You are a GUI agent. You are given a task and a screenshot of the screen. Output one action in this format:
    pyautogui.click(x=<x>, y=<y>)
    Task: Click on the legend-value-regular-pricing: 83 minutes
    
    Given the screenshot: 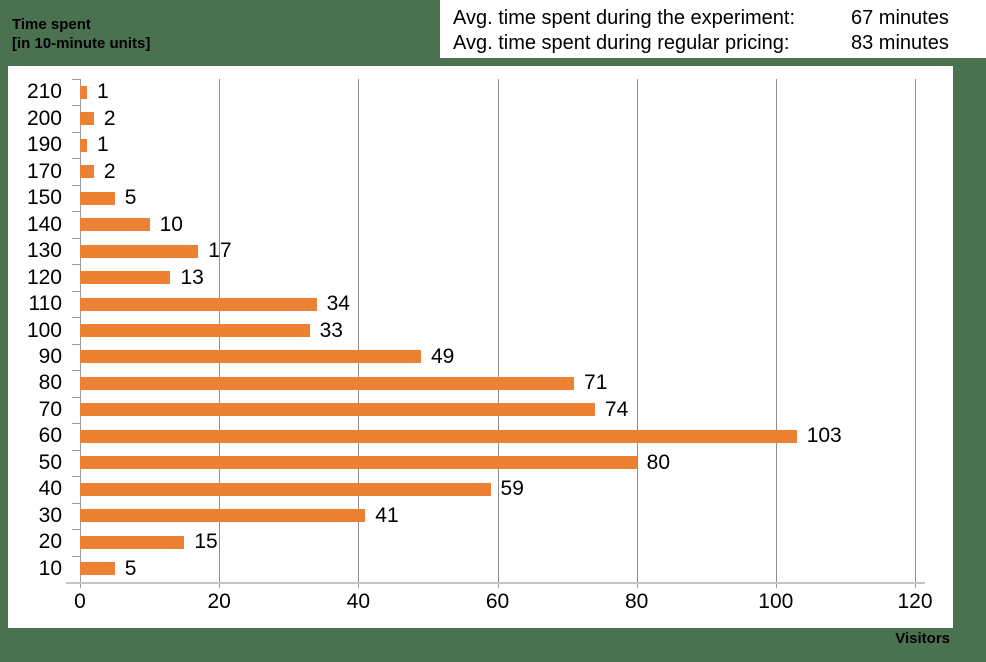 What is the action you would take?
    pyautogui.click(x=900, y=43)
    